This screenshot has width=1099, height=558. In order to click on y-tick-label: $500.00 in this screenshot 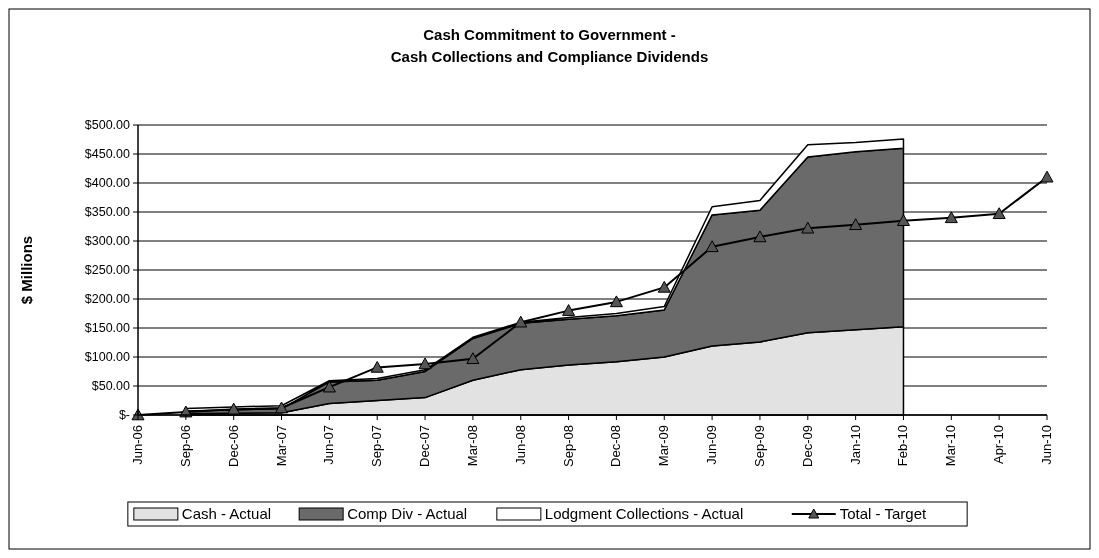, I will do `click(107, 125)`.